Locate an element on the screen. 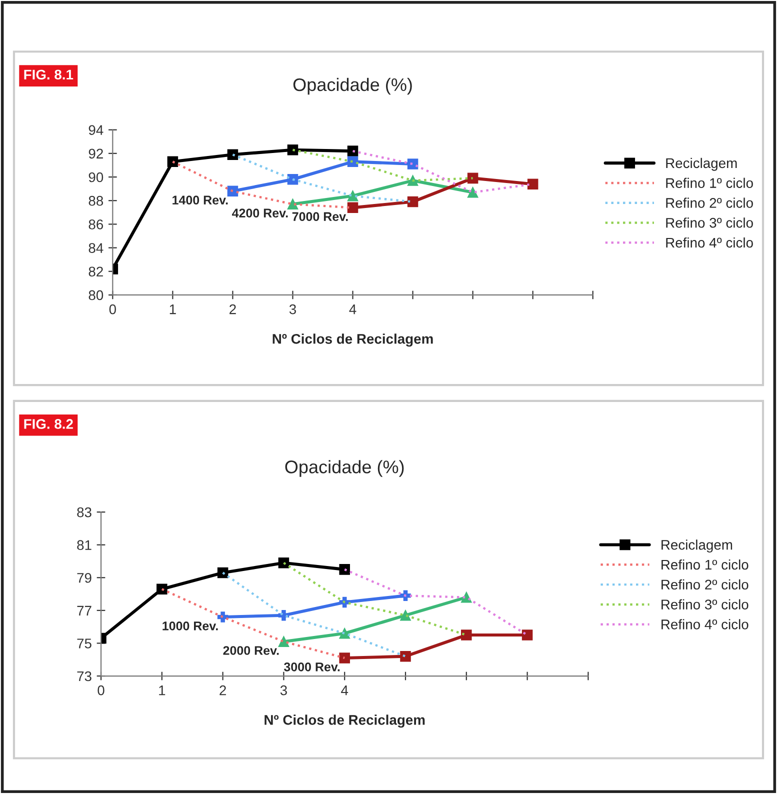 The height and width of the screenshot is (794, 777). y-tick-label: 92 is located at coordinates (95, 153).